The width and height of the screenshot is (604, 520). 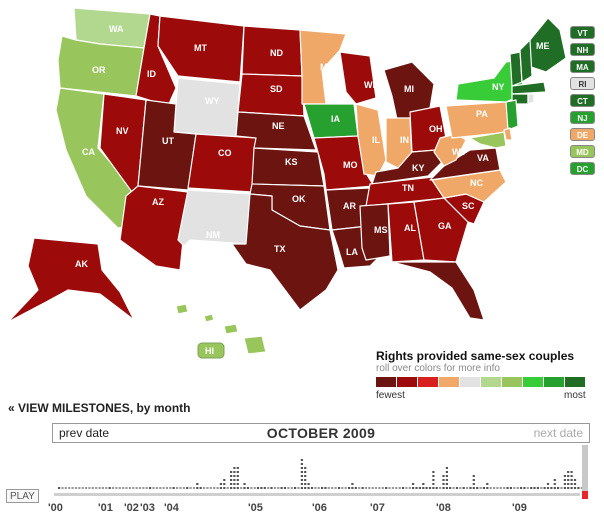 I want to click on state-ia, so click(x=331, y=121).